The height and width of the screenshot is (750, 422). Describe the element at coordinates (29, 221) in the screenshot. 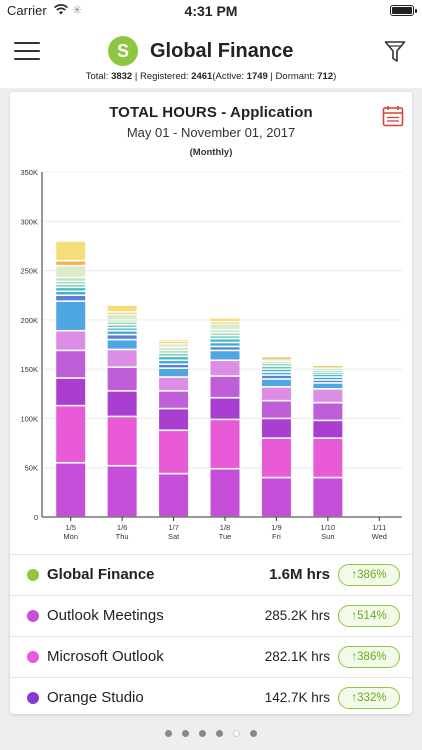

I see `y-tick-label: 300K` at that location.